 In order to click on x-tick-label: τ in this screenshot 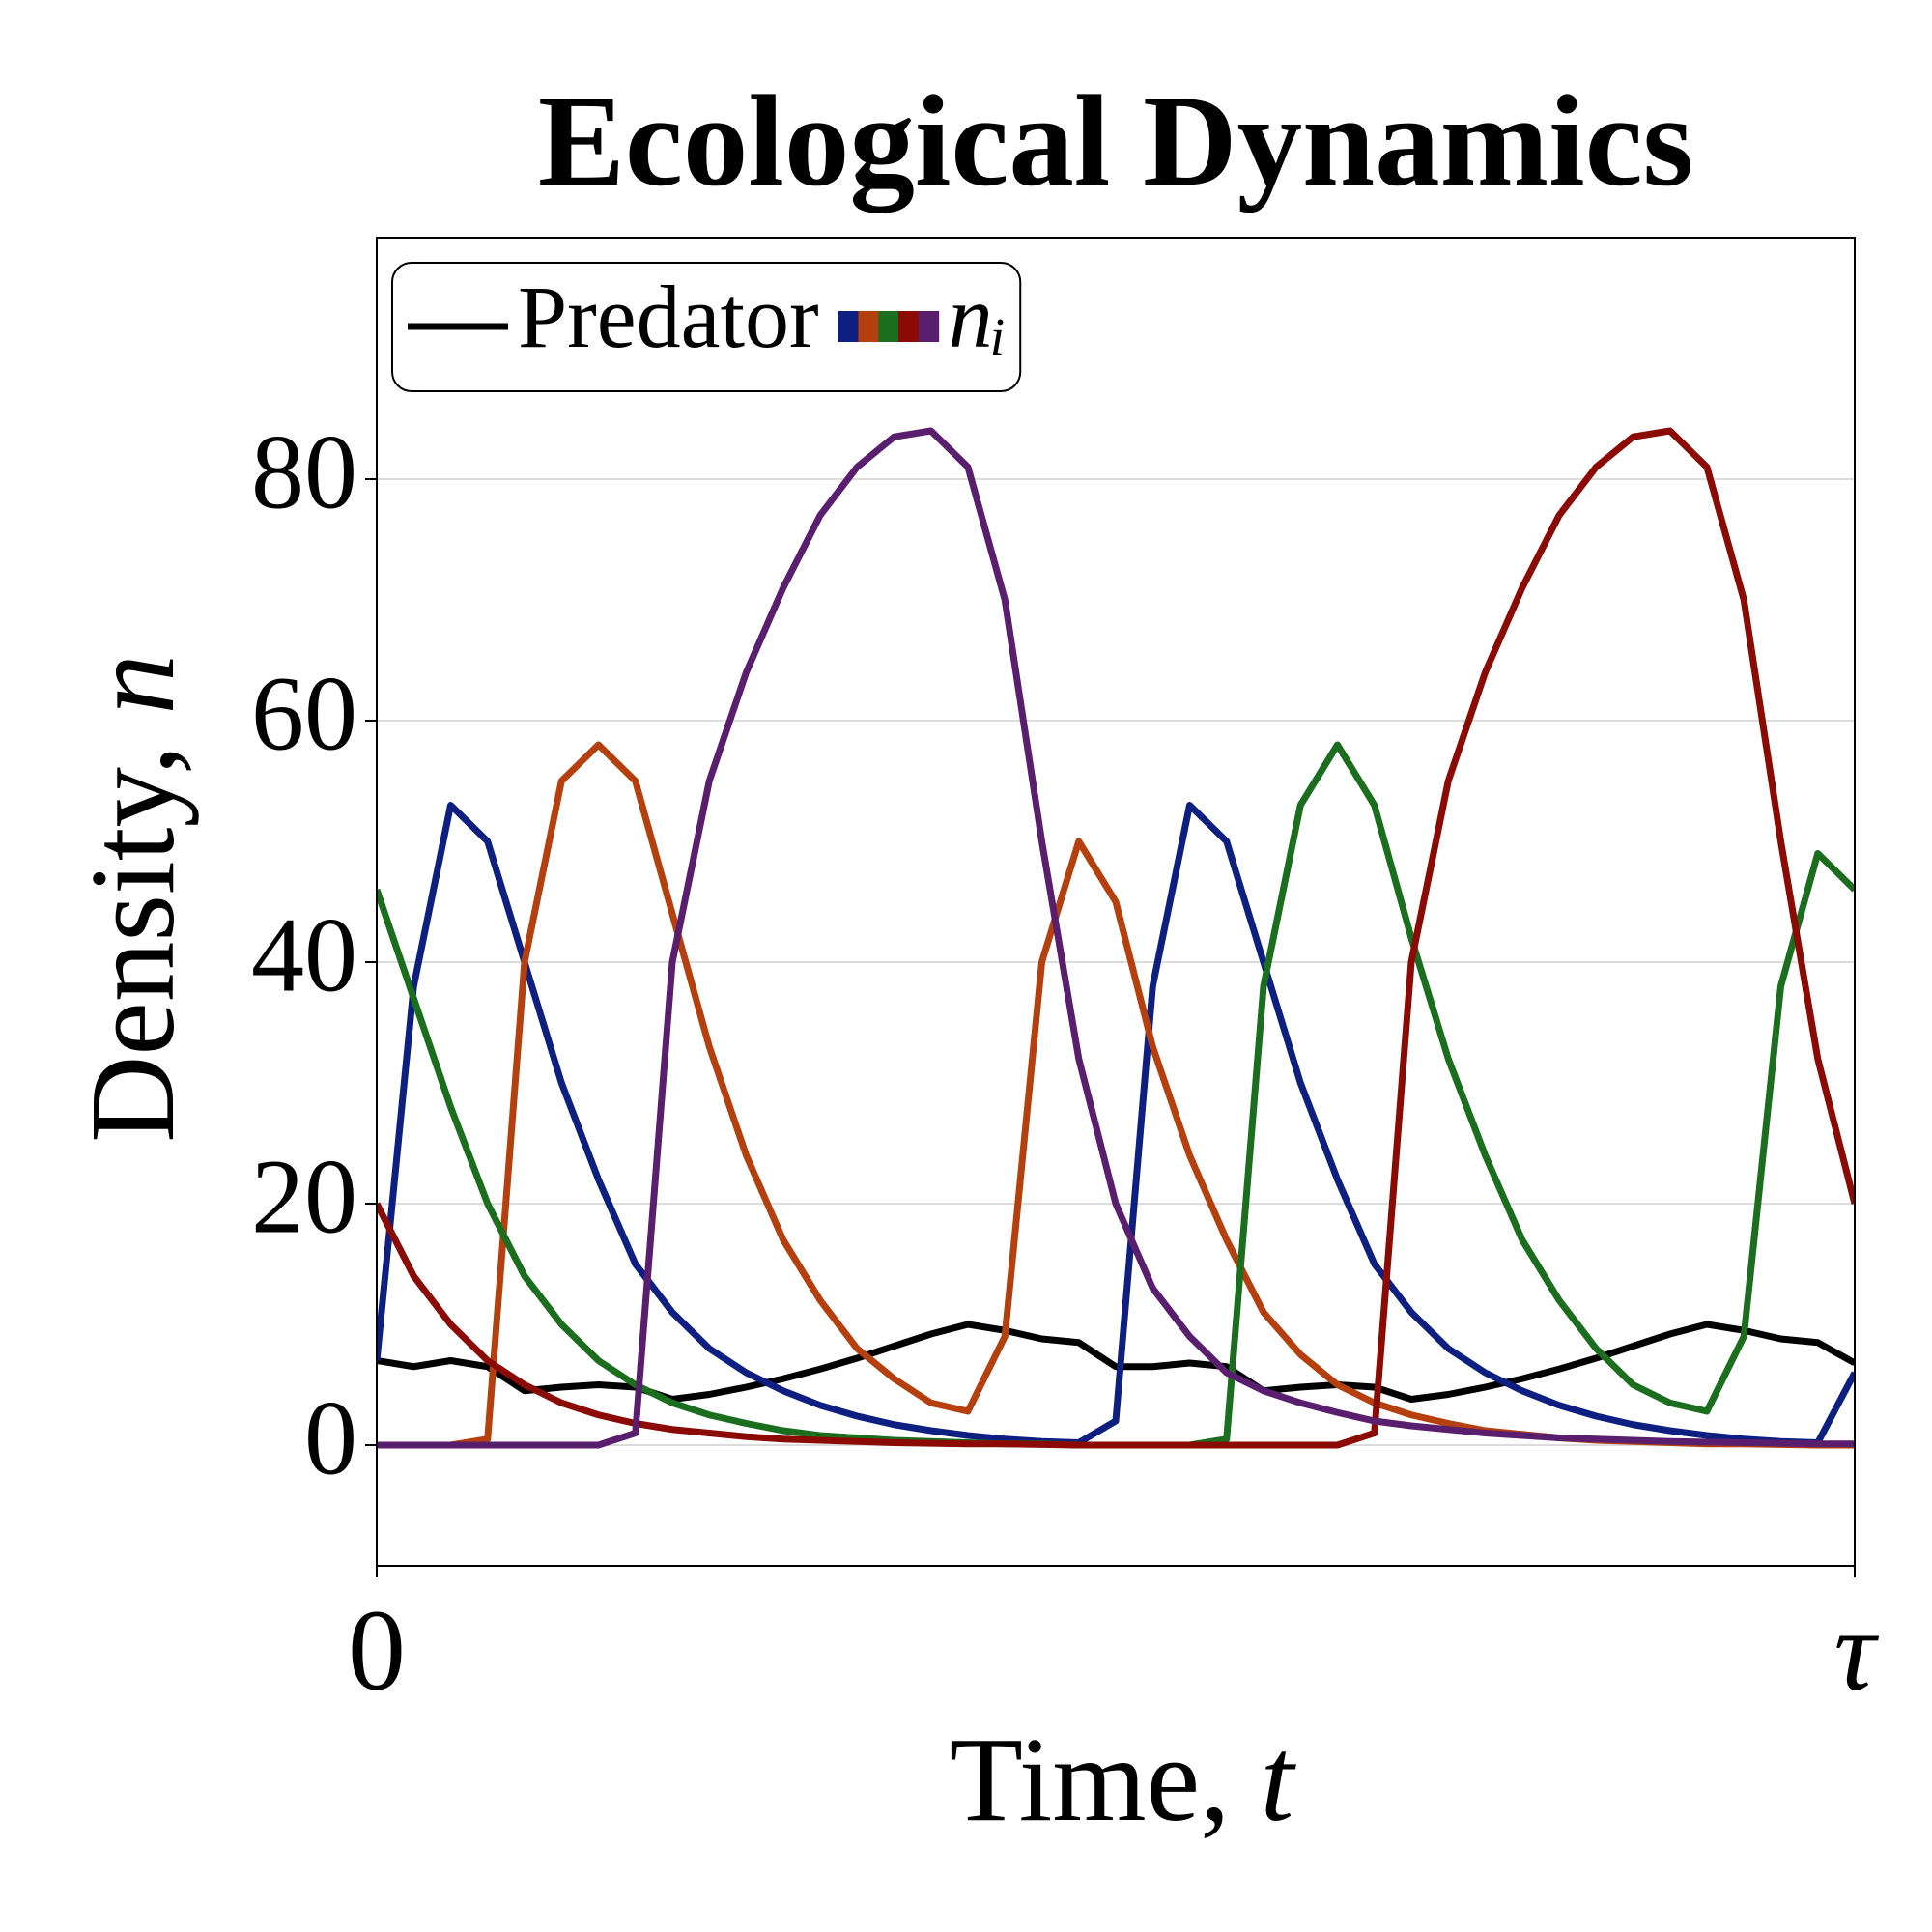, I will do `click(1857, 1650)`.